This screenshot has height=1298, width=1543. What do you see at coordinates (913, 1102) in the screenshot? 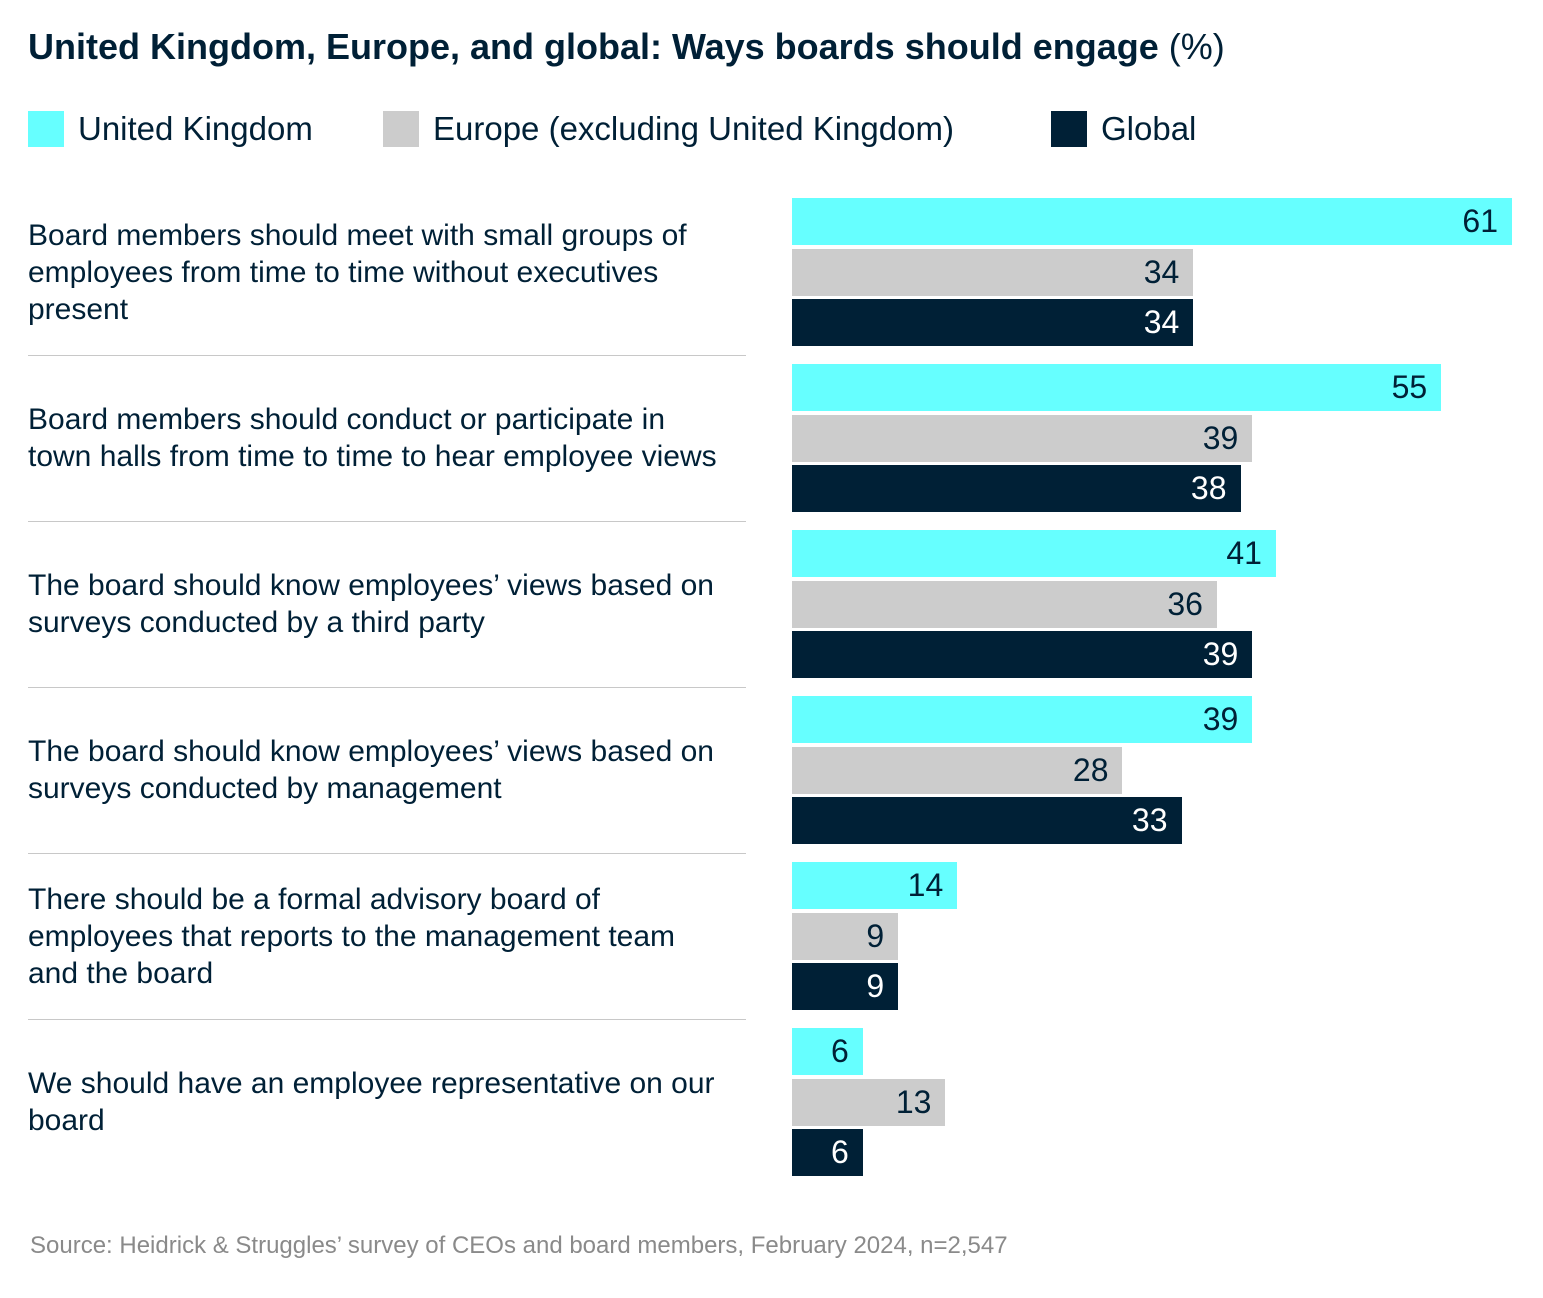
I see `data-label: 13` at bounding box center [913, 1102].